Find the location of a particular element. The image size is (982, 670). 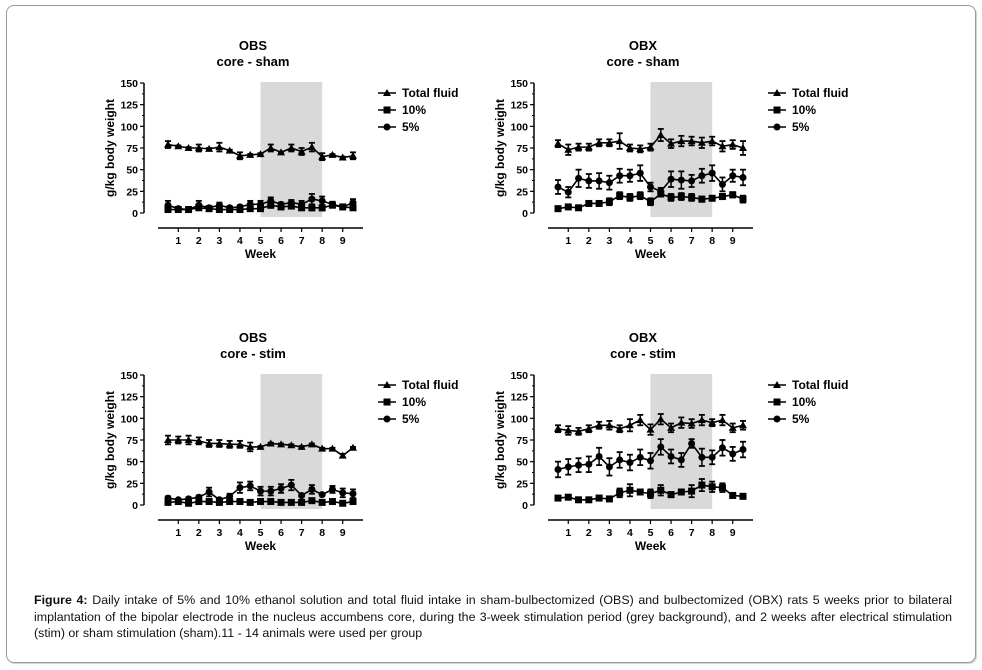

x-tick-label: 9 is located at coordinates (733, 533).